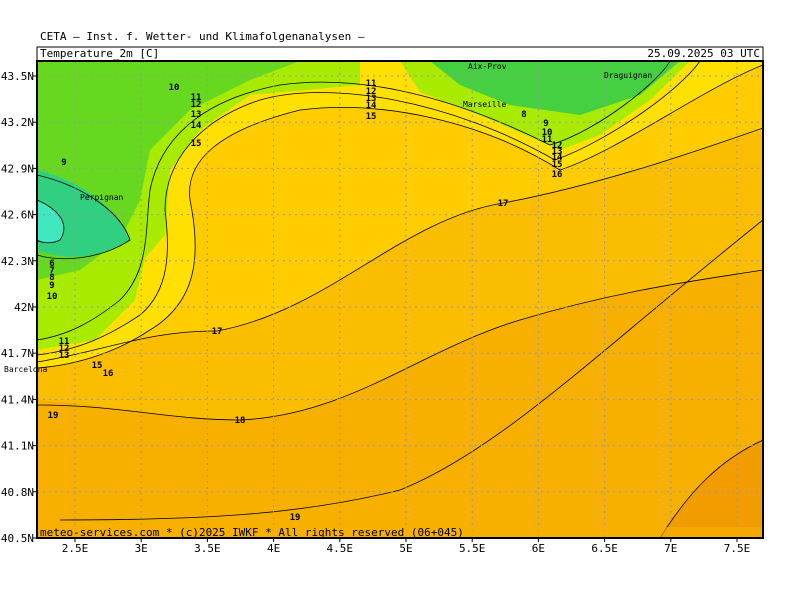 This screenshot has width=800, height=604. Describe the element at coordinates (17, 538) in the screenshot. I see `y-tick-label: 40.5N` at that location.